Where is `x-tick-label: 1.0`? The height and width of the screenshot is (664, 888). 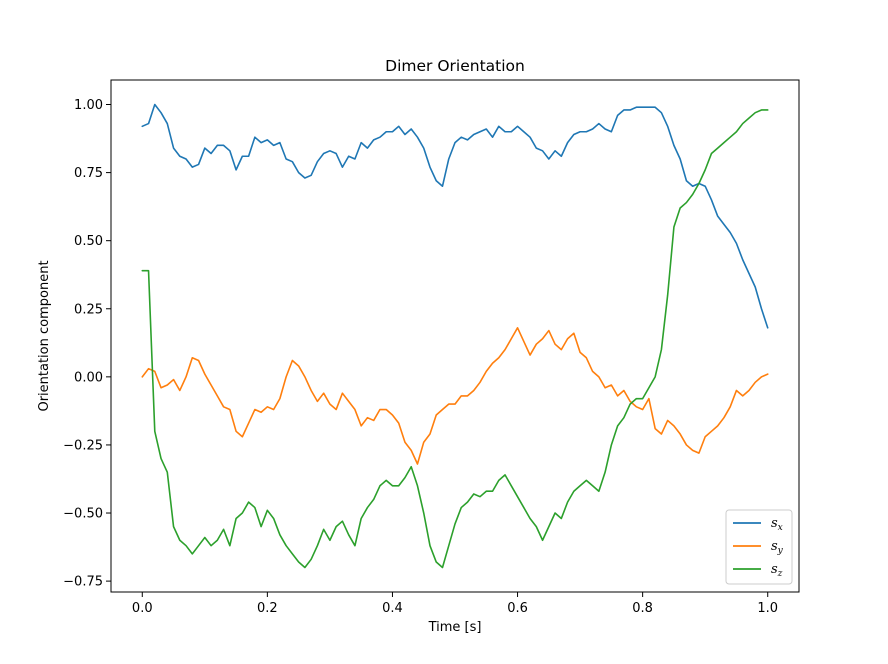
x-tick-label: 1.0 is located at coordinates (767, 608).